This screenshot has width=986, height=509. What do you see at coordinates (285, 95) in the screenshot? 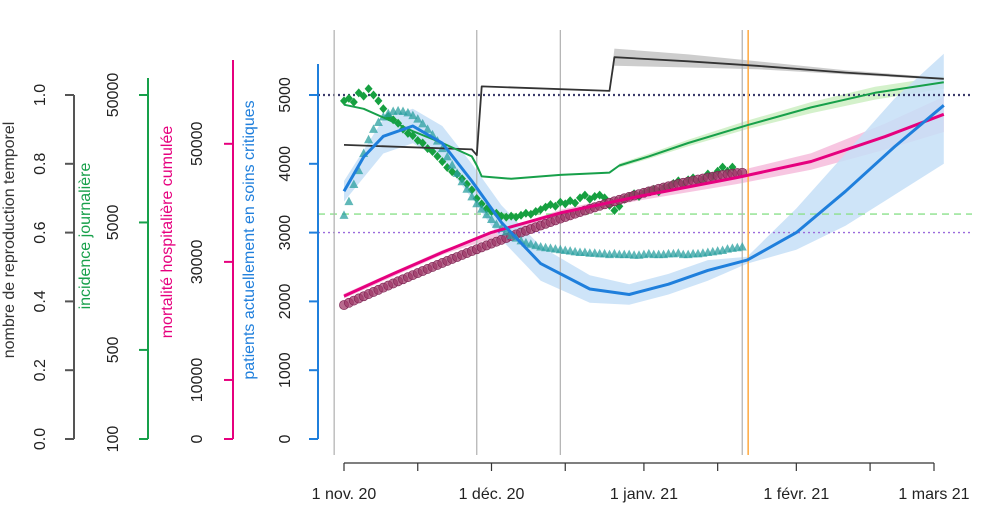
I see `icu-tick-label: 5000` at bounding box center [285, 95].